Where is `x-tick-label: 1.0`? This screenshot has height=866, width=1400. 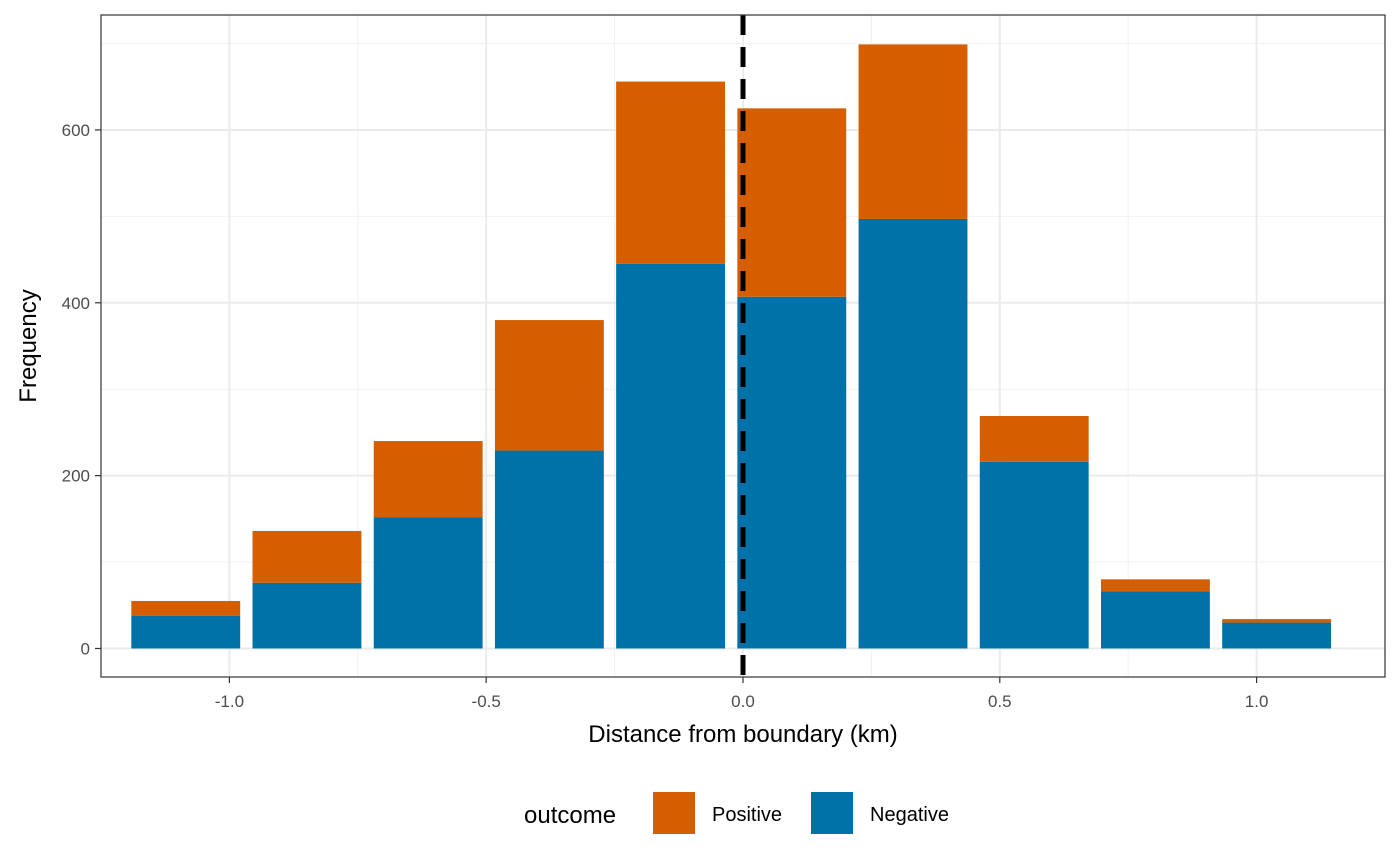
x-tick-label: 1.0 is located at coordinates (1257, 701).